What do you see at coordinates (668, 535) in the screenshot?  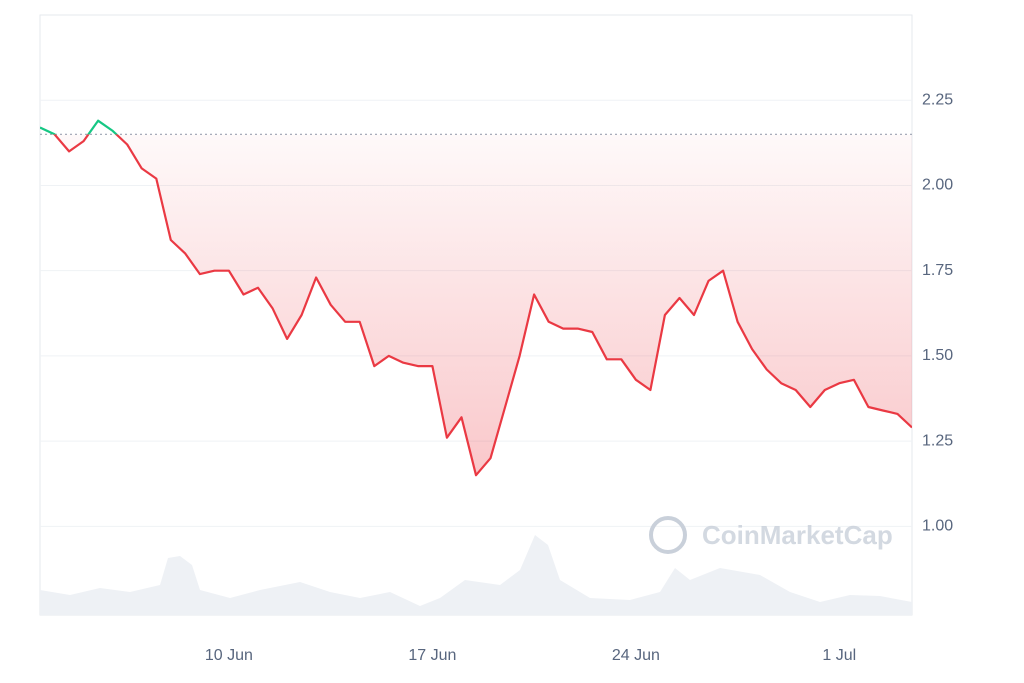 I see `watermark-logo` at bounding box center [668, 535].